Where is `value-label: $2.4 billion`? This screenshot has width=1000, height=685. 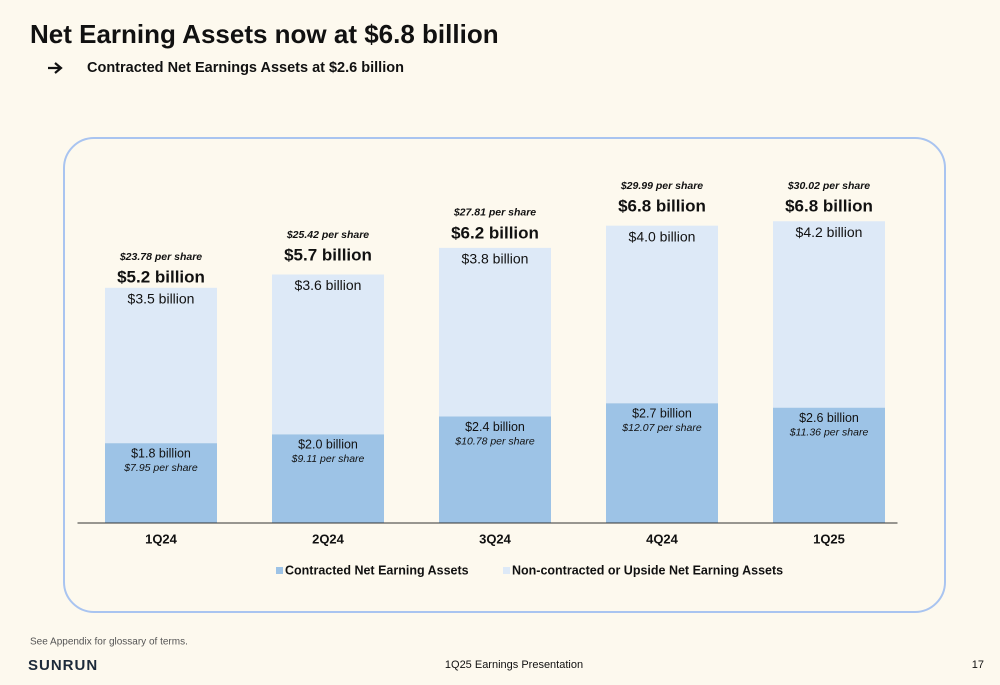
value-label: $2.4 billion is located at coordinates (495, 427).